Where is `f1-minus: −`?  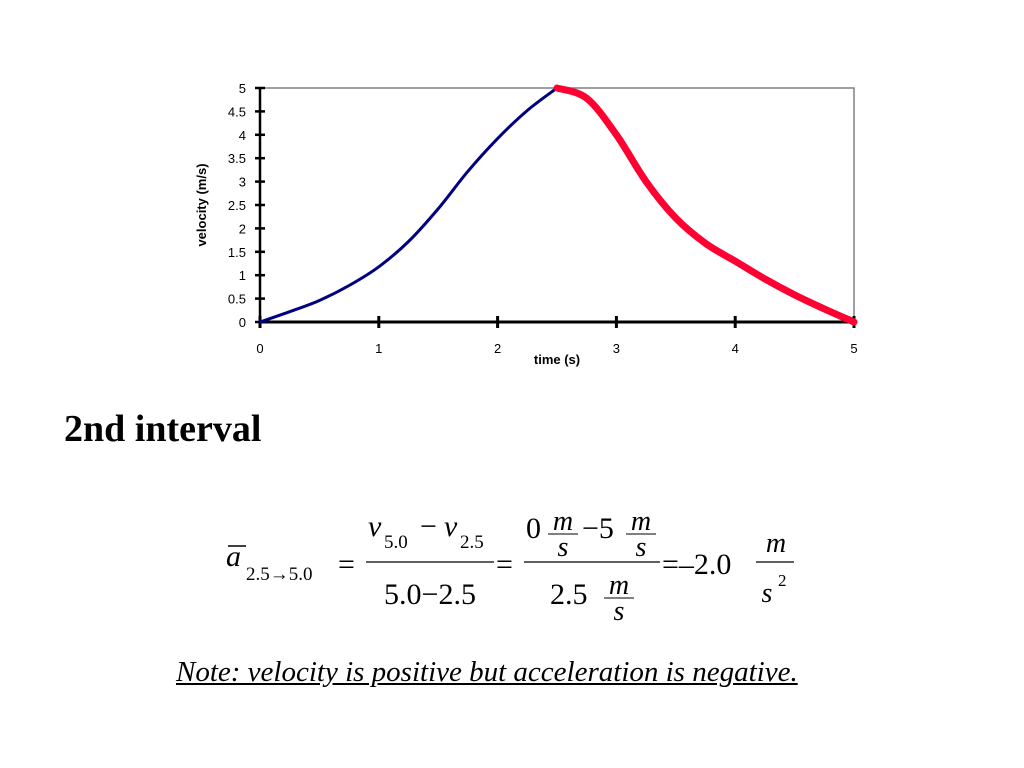 f1-minus: − is located at coordinates (428, 526).